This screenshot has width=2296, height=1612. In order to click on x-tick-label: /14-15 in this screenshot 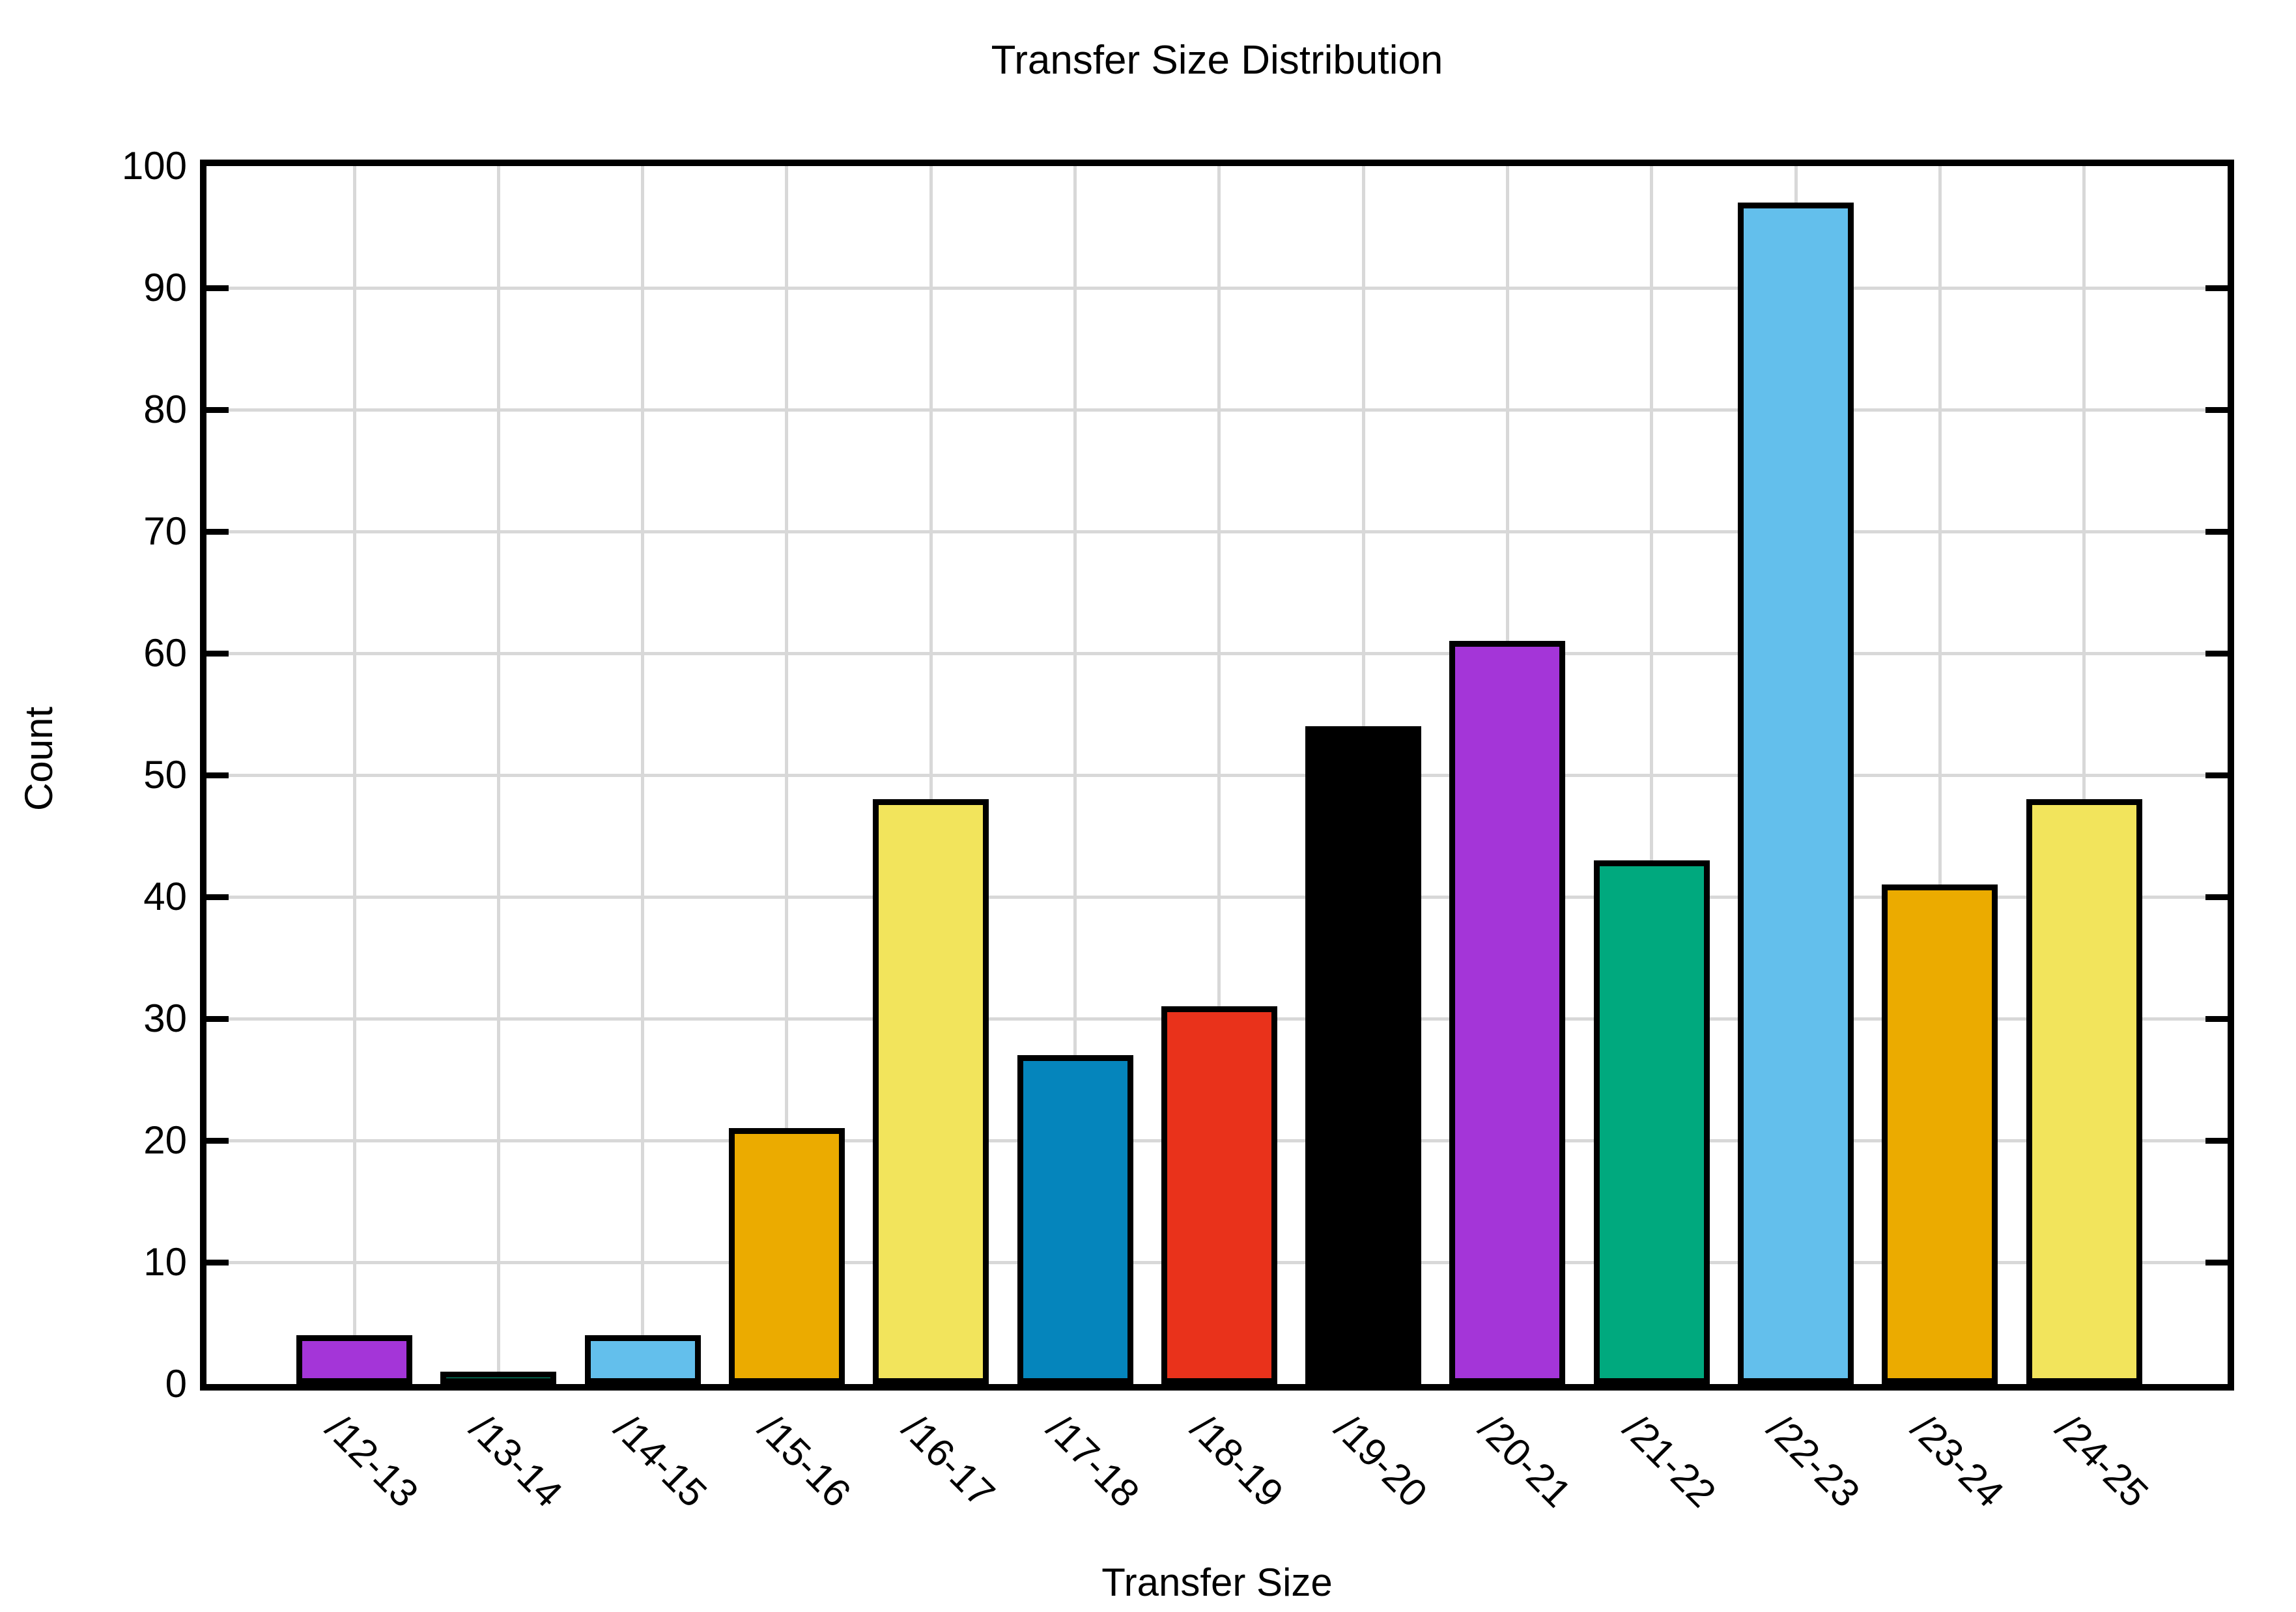, I will do `click(661, 1461)`.